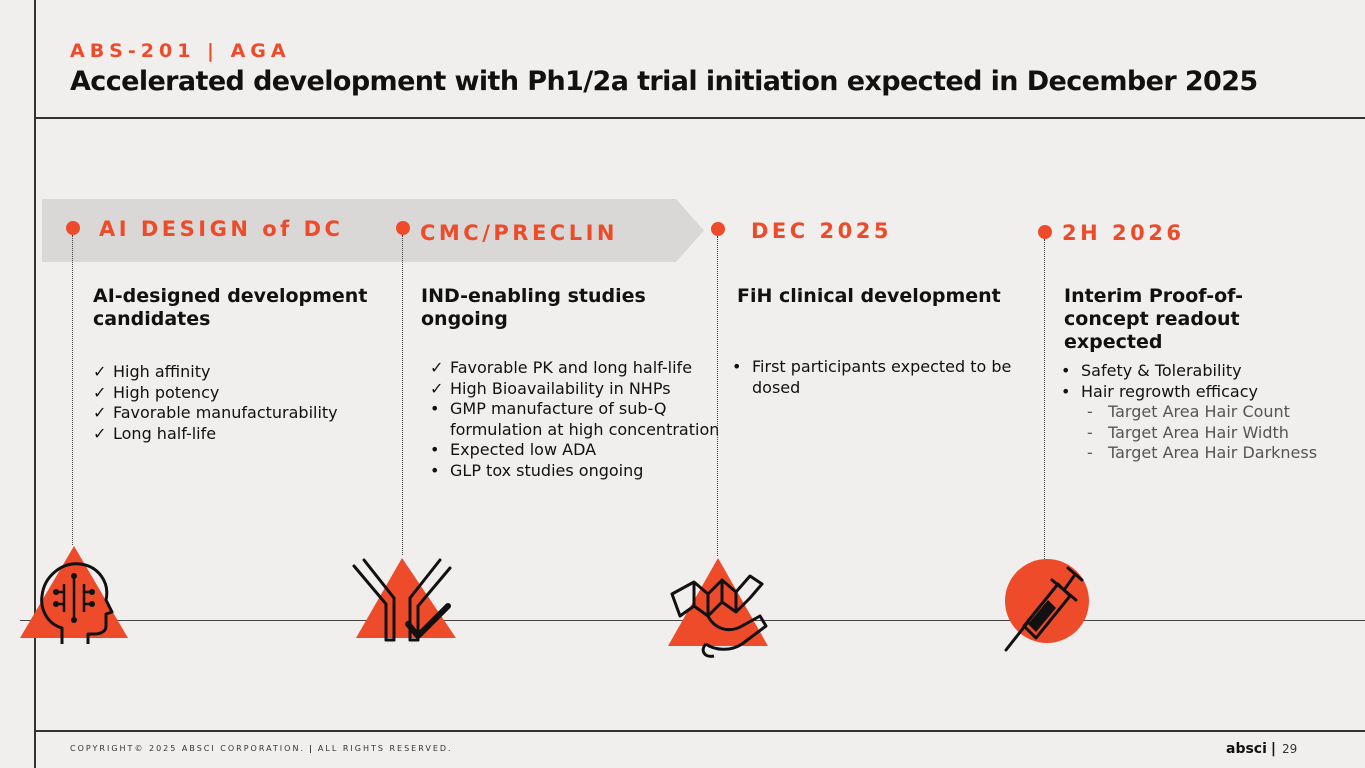 The width and height of the screenshot is (1365, 768). What do you see at coordinates (1202, 452) in the screenshot?
I see `list-item: - Target Area Hair Darkness` at bounding box center [1202, 452].